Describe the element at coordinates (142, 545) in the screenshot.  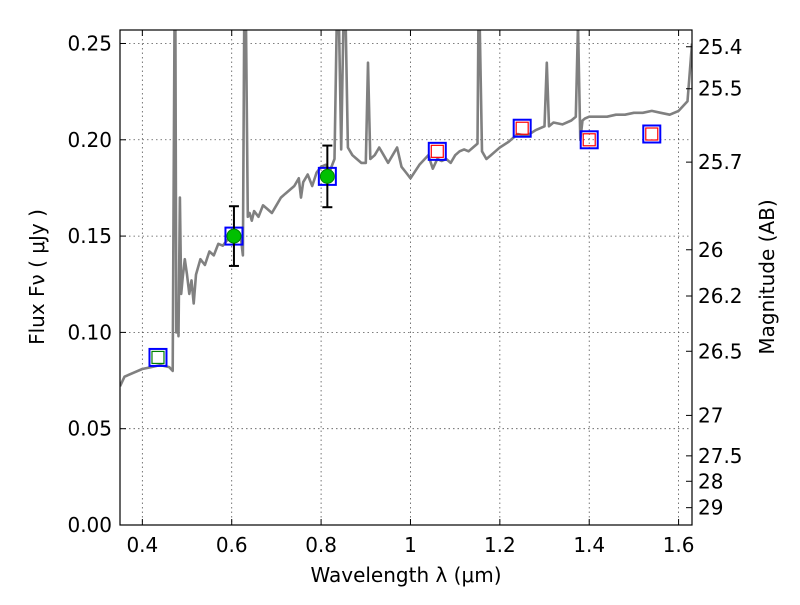
I see `x-tick-label: 0.4` at that location.